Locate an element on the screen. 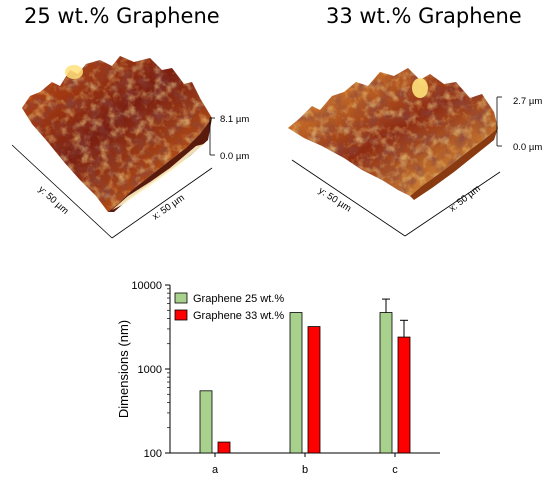  z-scale-bottom-25: 0.0 µm is located at coordinates (234, 156).